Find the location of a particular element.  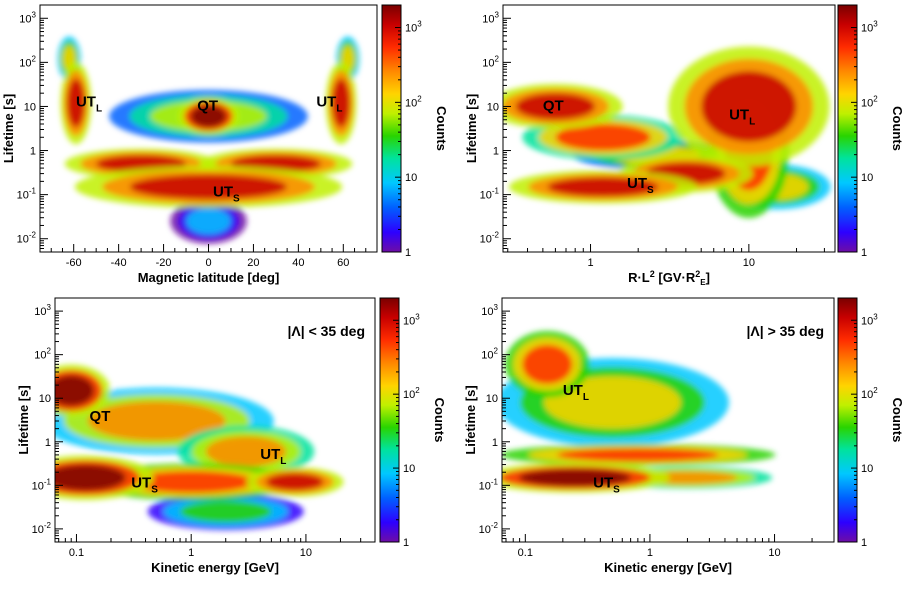

x-axis-label: Kinetic energy [GeV] is located at coordinates (215, 567).